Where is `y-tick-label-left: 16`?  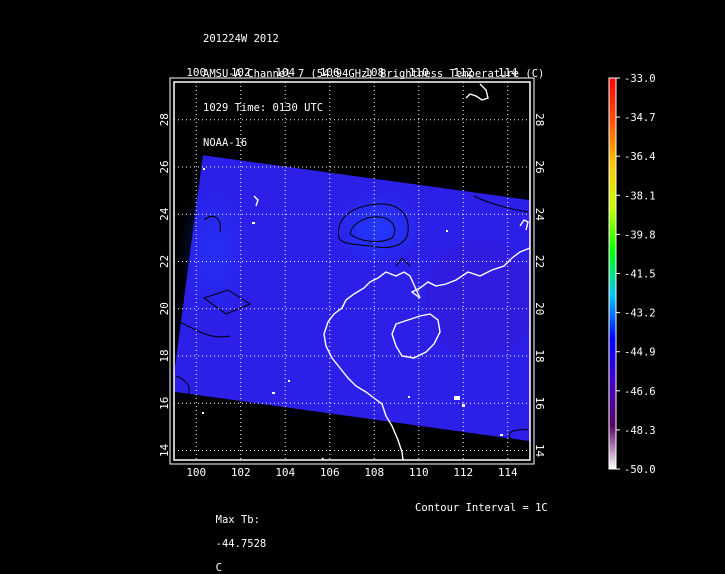
y-tick-label-left: 16 is located at coordinates (164, 403).